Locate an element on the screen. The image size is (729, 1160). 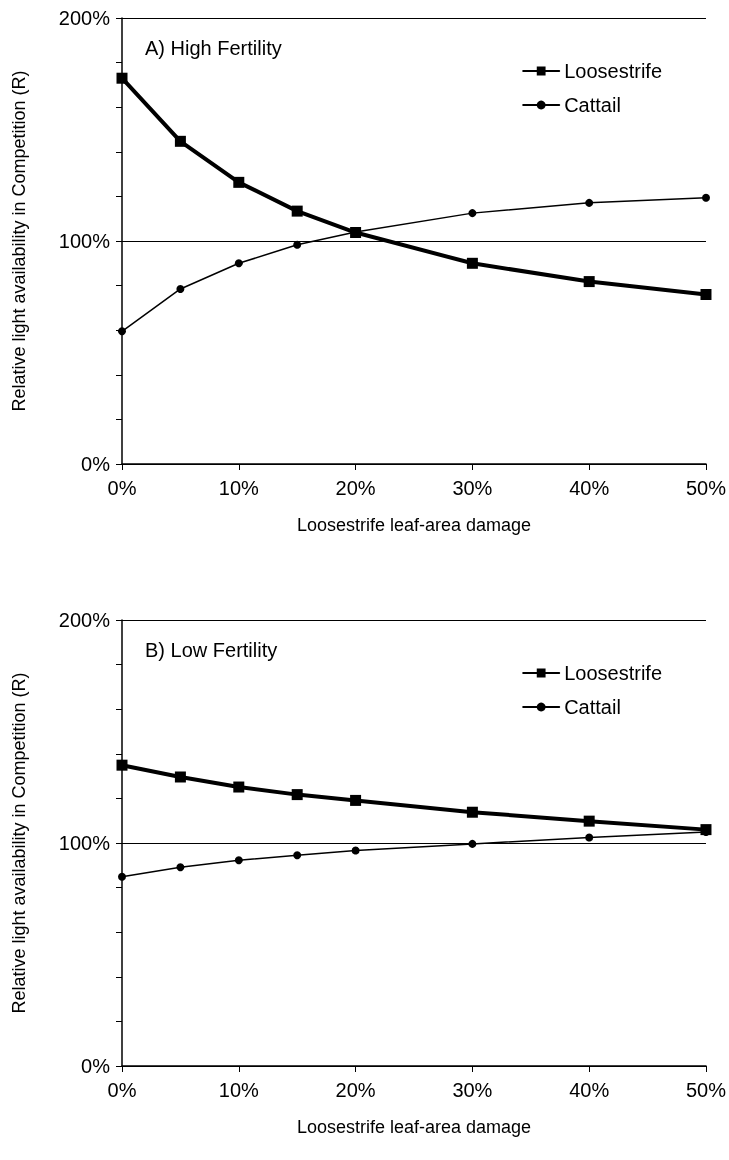
text: A) High Fertility is located at coordinates (213, 48).